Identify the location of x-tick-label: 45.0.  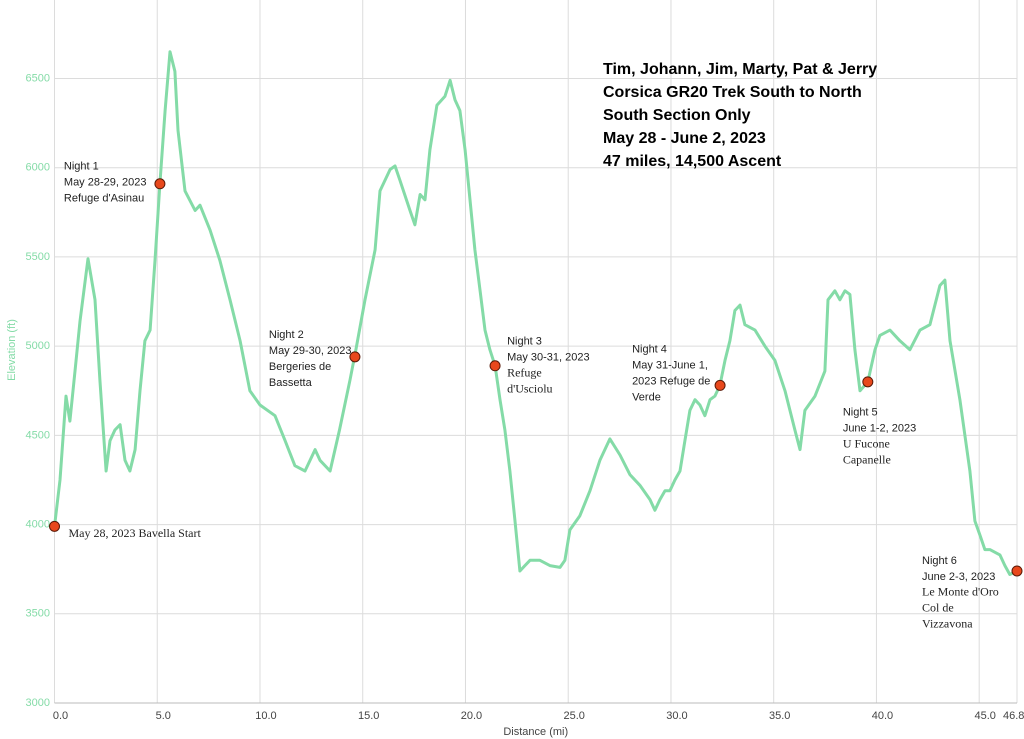
(984, 716).